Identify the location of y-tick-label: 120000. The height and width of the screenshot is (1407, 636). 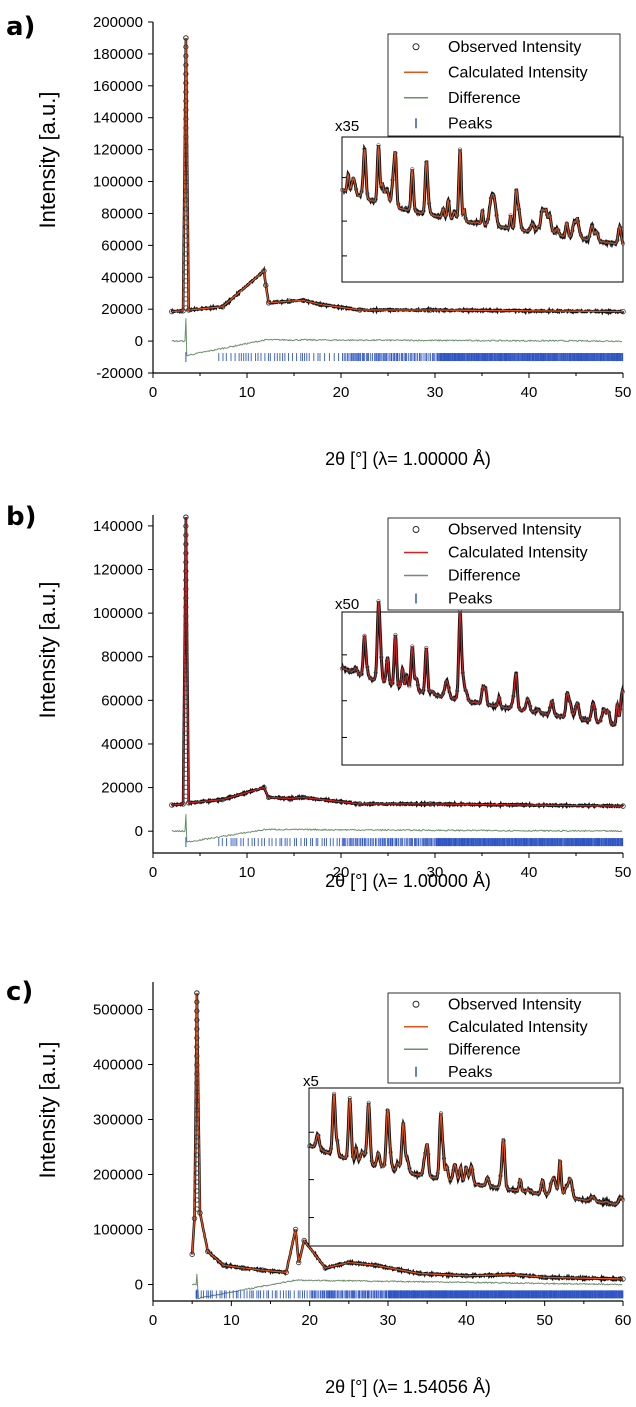
(118, 570).